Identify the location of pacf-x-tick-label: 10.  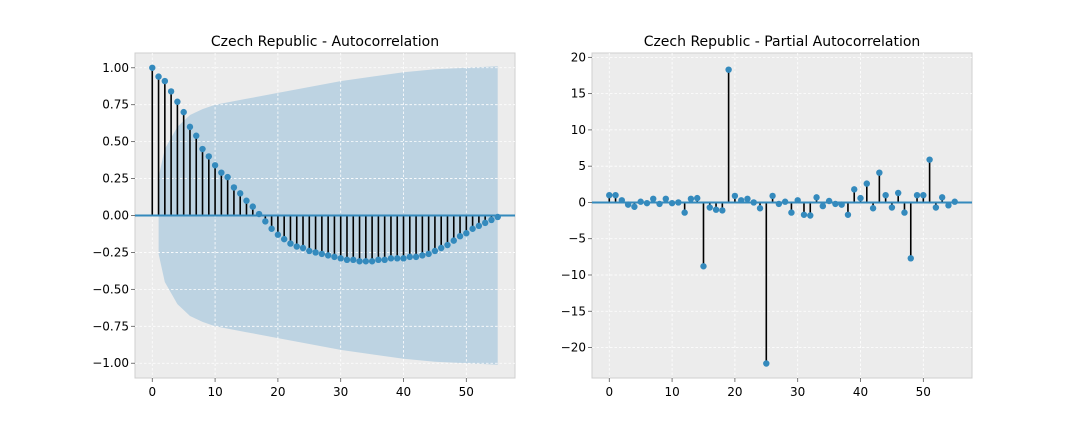
(671, 392).